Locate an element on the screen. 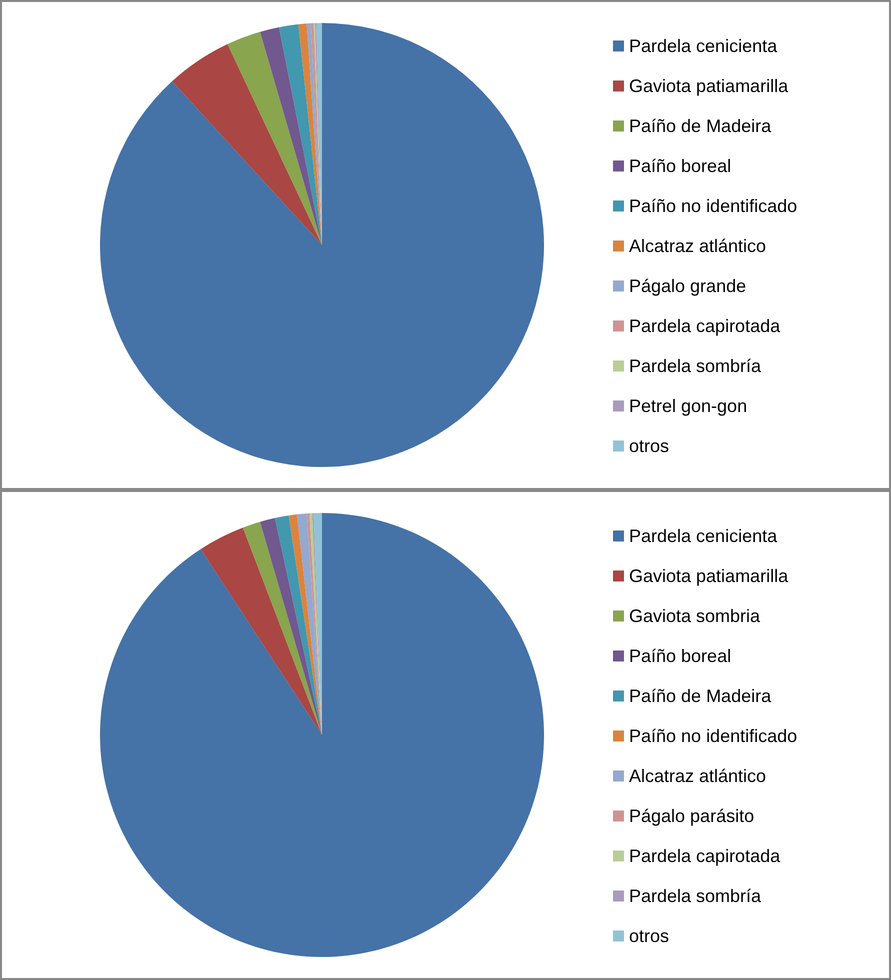  legend-label: Págalo grande is located at coordinates (687, 286).